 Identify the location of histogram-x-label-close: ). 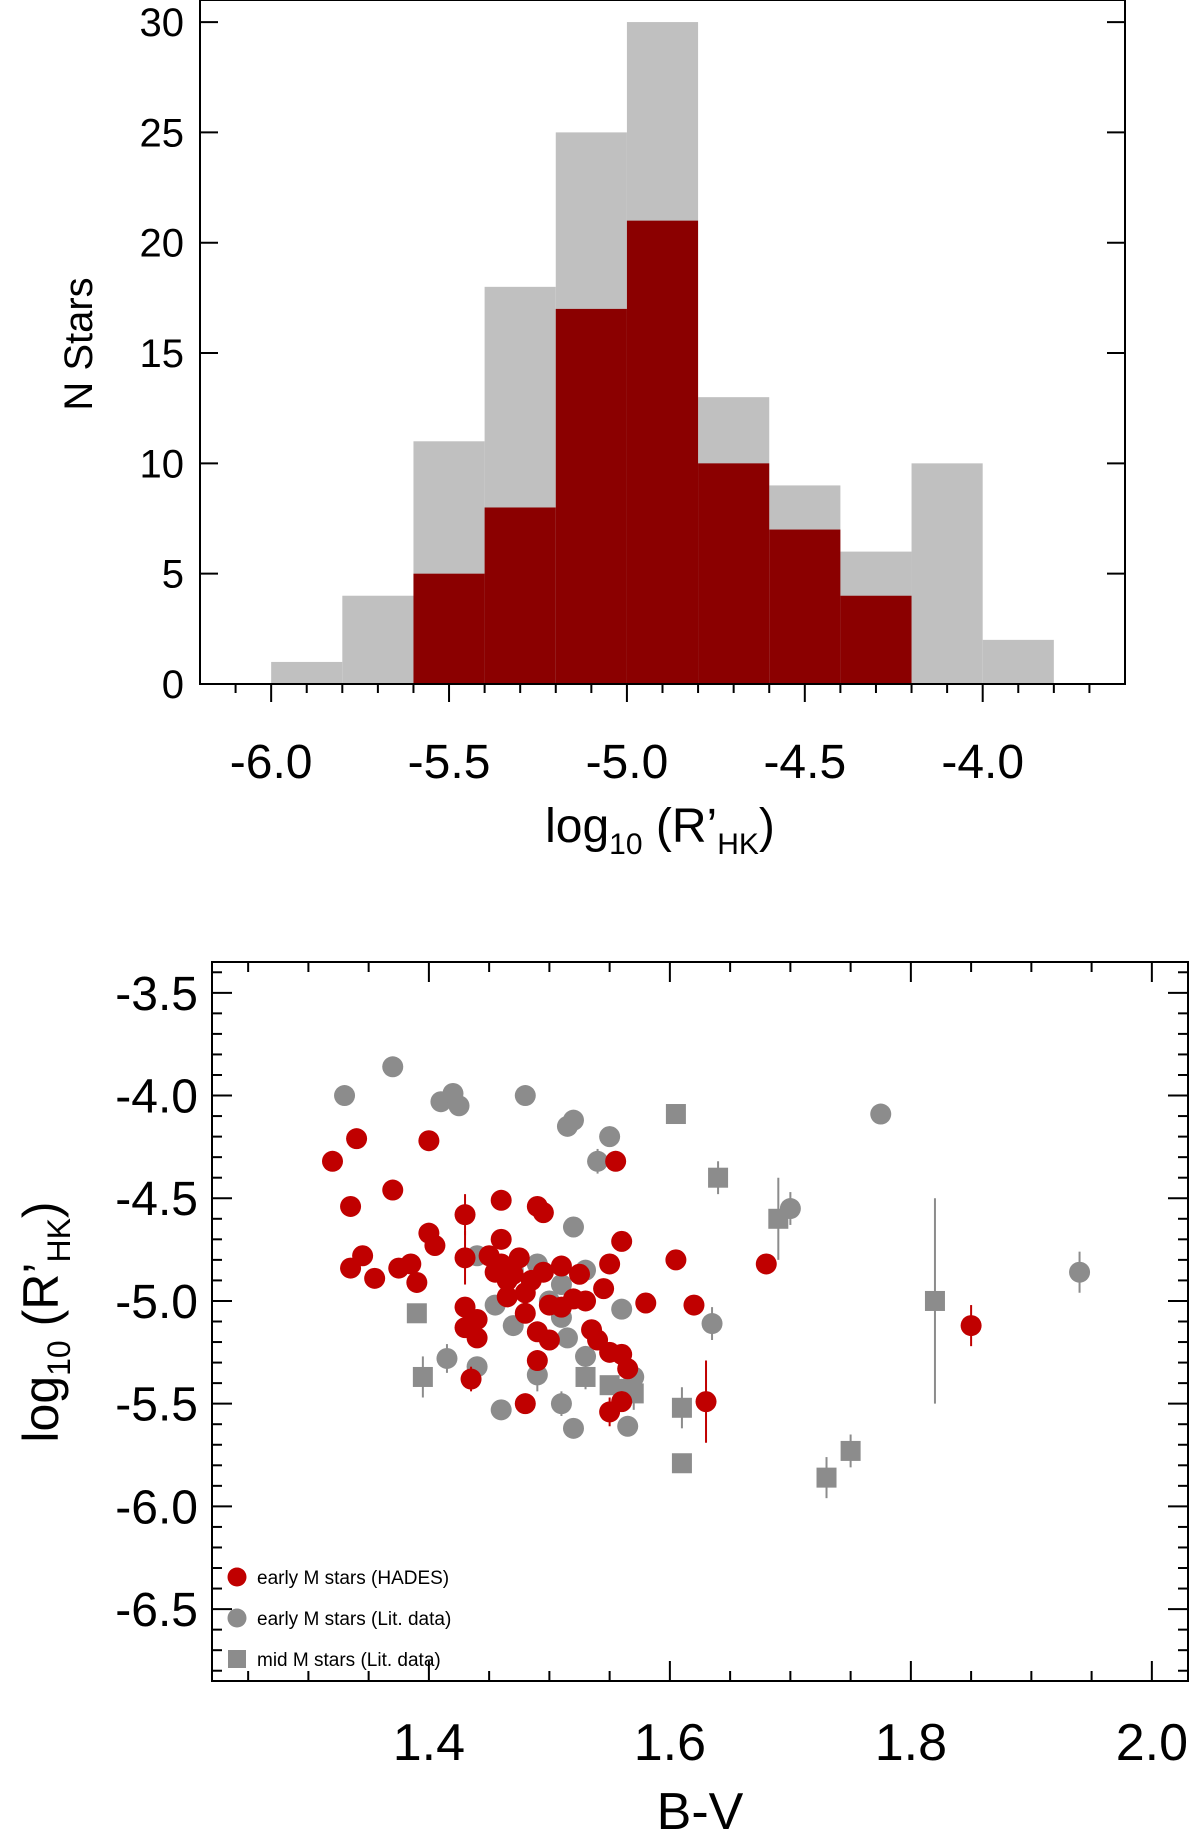
(767, 826).